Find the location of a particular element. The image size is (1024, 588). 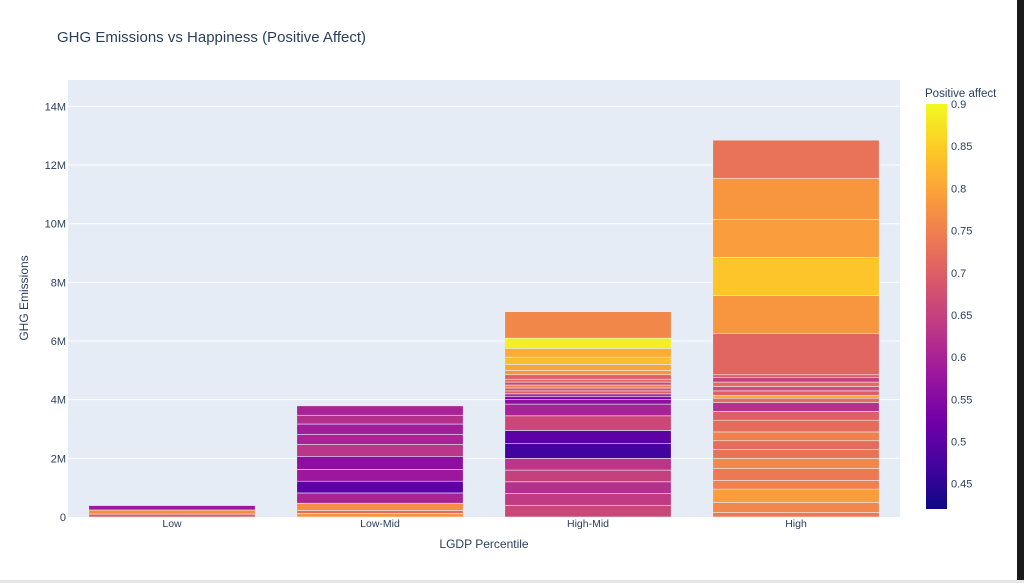

y-tick-label: 6M is located at coordinates (58, 342).